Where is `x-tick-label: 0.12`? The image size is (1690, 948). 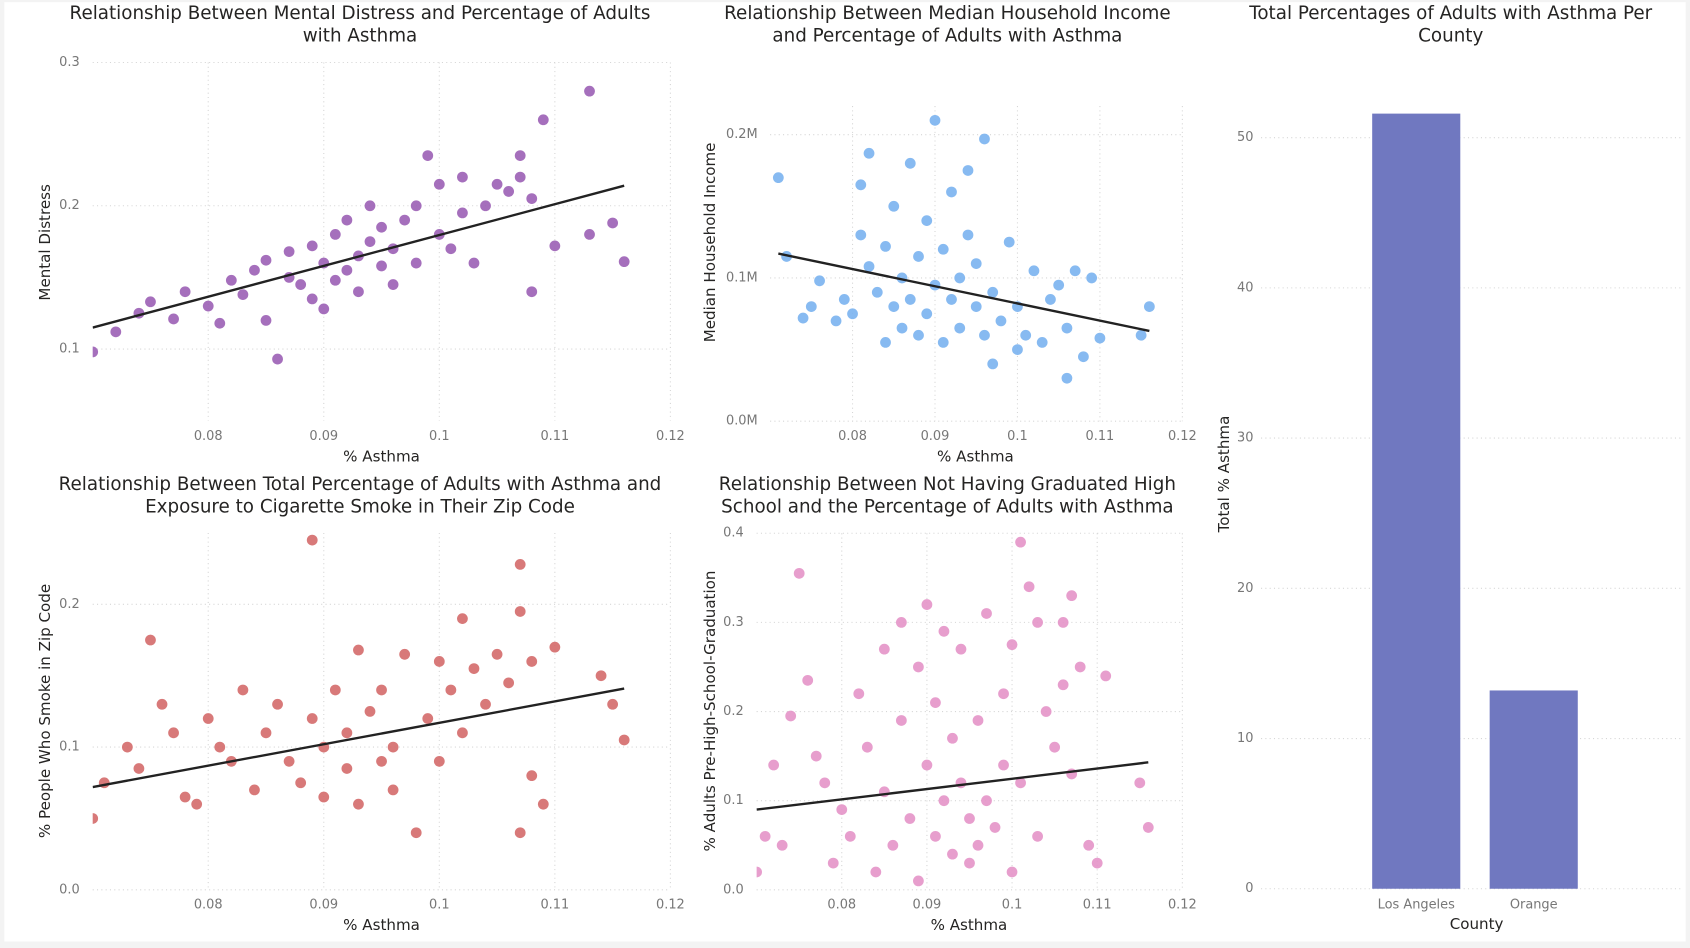 x-tick-label: 0.12 is located at coordinates (670, 436).